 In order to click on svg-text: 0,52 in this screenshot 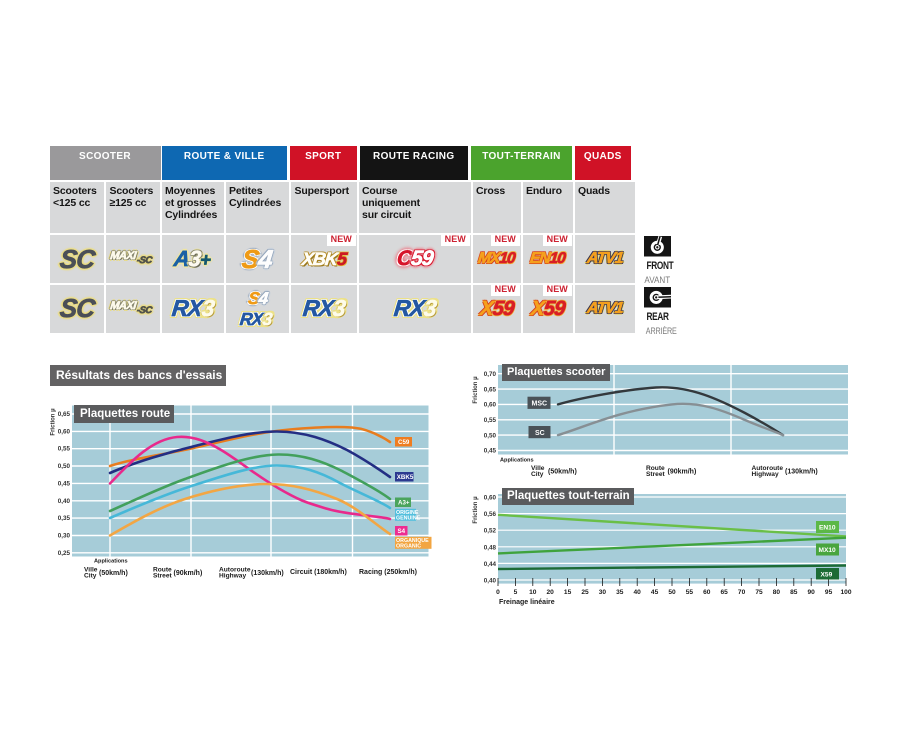, I will do `click(490, 531)`.